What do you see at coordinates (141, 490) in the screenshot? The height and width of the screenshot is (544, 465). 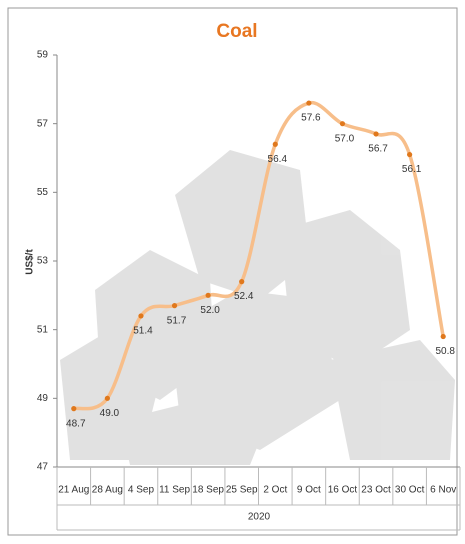 I see `x-tick-label: 4 Sep` at bounding box center [141, 490].